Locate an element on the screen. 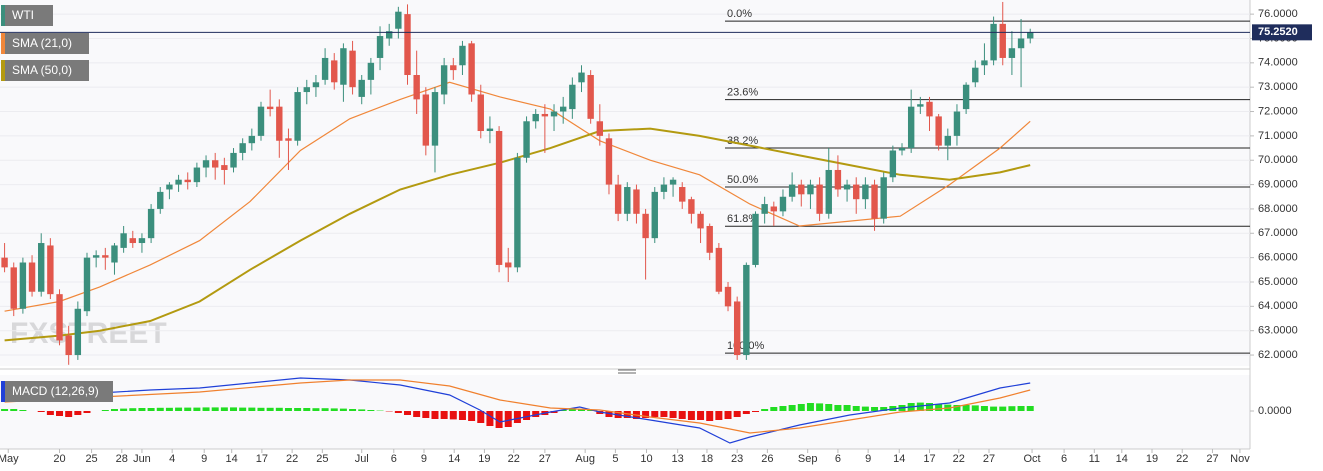 Image resolution: width=1323 pixels, height=471 pixels. x-tick-label: 4 is located at coordinates (172, 459).